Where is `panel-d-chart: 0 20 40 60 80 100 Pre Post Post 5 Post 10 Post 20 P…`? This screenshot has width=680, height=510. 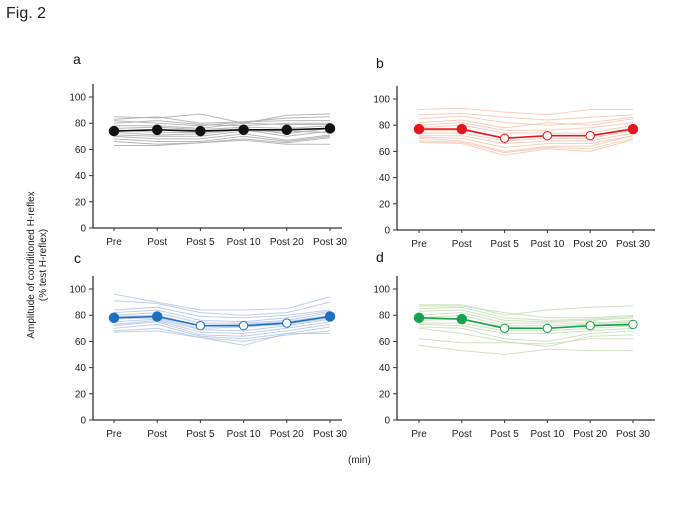
panel-d-chart: 0 20 40 60 80 100 Pre Post Post 5 Post 10 Post 20 P… is located at coordinates (514, 357).